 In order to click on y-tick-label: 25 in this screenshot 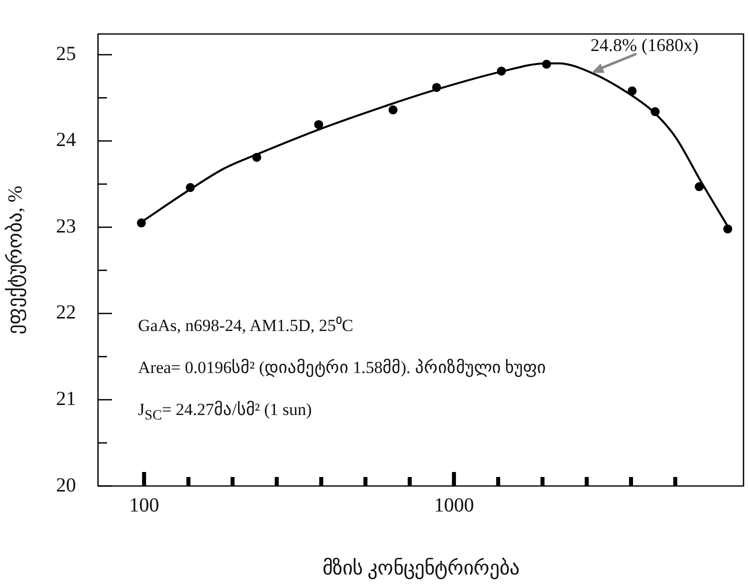, I will do `click(66, 53)`.